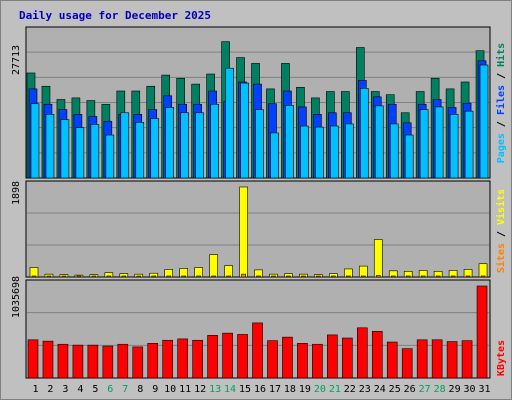 This screenshot has width=512, height=400. Describe the element at coordinates (320, 389) in the screenshot. I see `day-label: 20` at that location.